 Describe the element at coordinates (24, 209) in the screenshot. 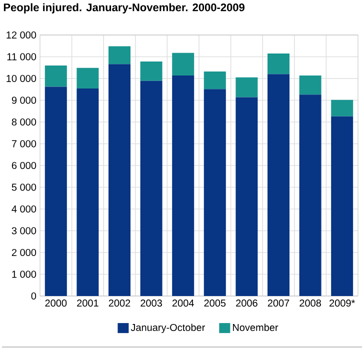

I see `y-tick-label: 4 000` at that location.